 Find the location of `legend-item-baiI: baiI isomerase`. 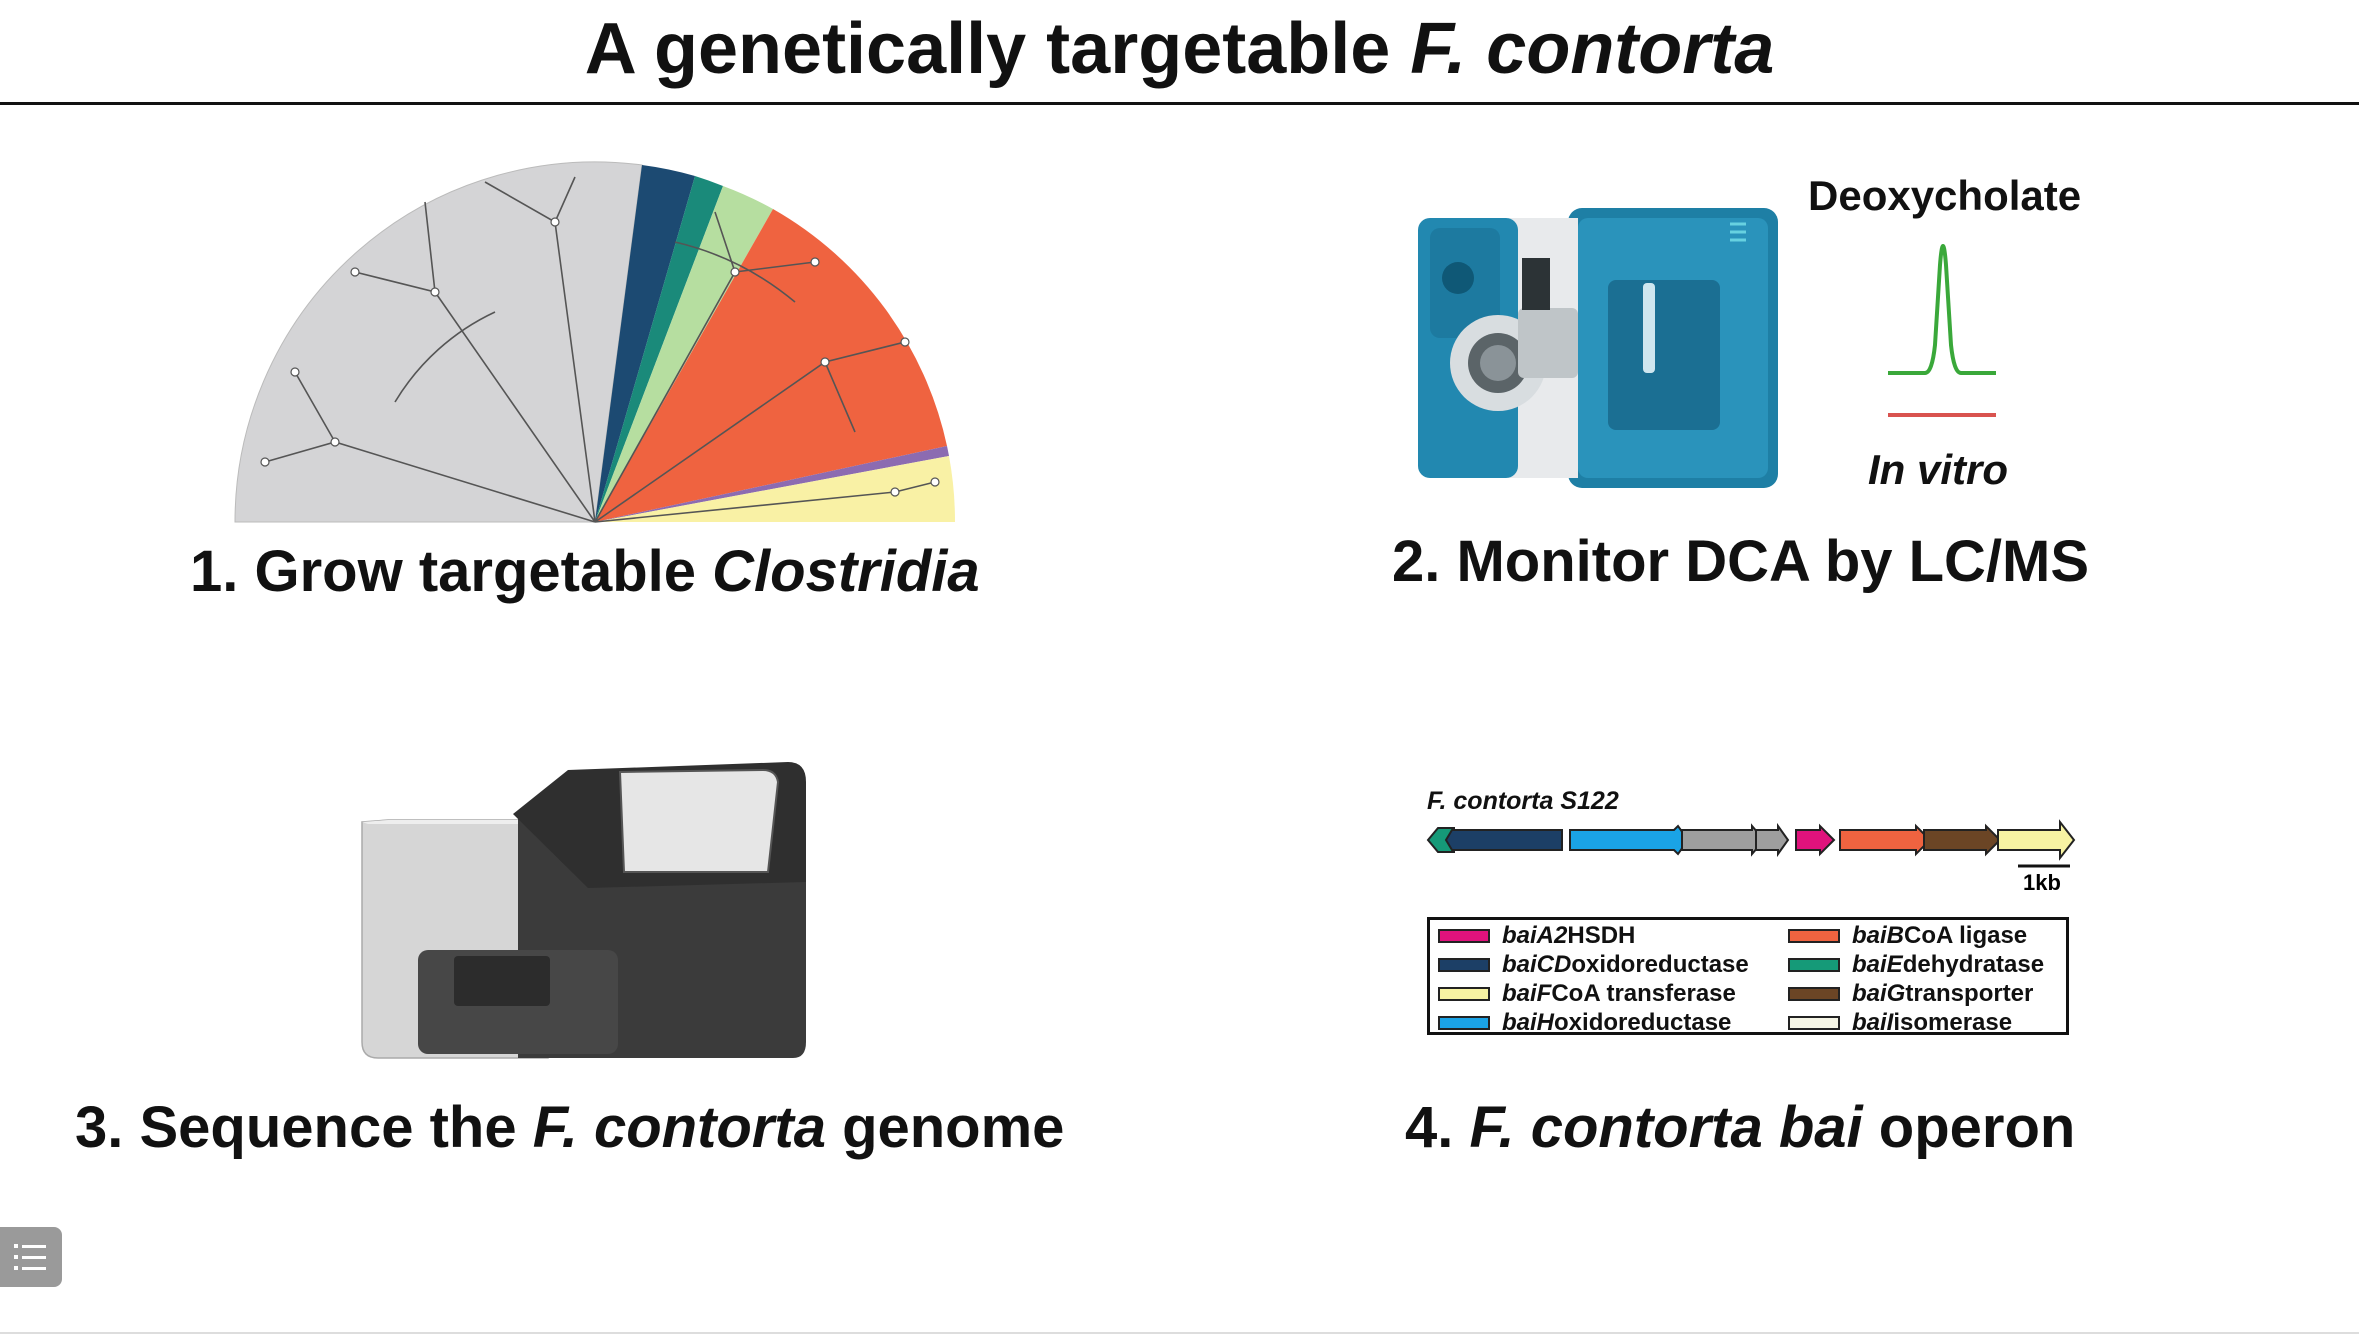

legend-item-baiI: baiI isomerase is located at coordinates (1900, 1023).